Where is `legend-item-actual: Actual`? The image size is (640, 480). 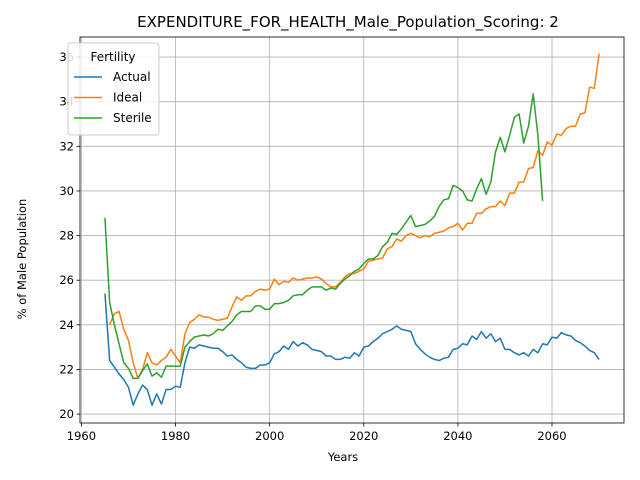
legend-item-actual: Actual is located at coordinates (112, 77).